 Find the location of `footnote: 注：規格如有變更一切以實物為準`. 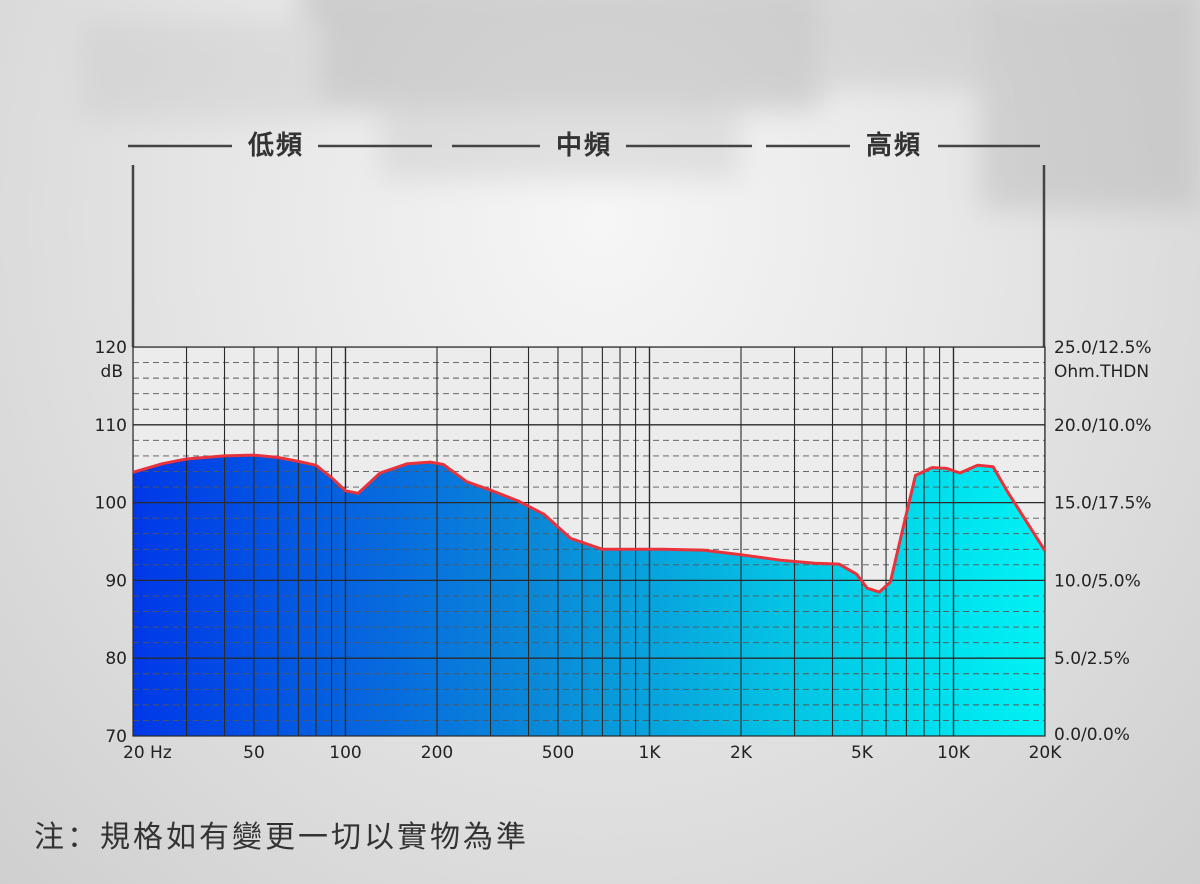

footnote: 注：規格如有變更一切以實物為準 is located at coordinates (281, 837).